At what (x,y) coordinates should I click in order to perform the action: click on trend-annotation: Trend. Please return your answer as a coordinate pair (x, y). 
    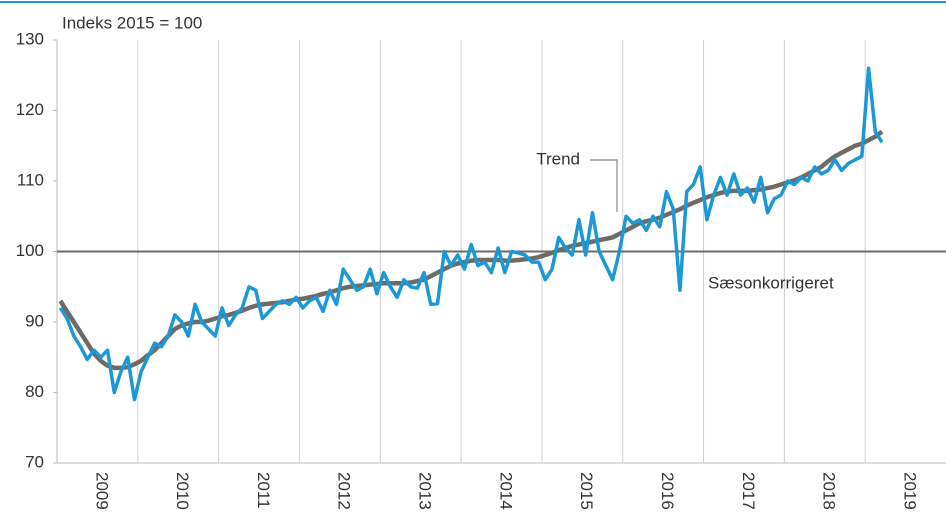
    Looking at the image, I should click on (558, 158).